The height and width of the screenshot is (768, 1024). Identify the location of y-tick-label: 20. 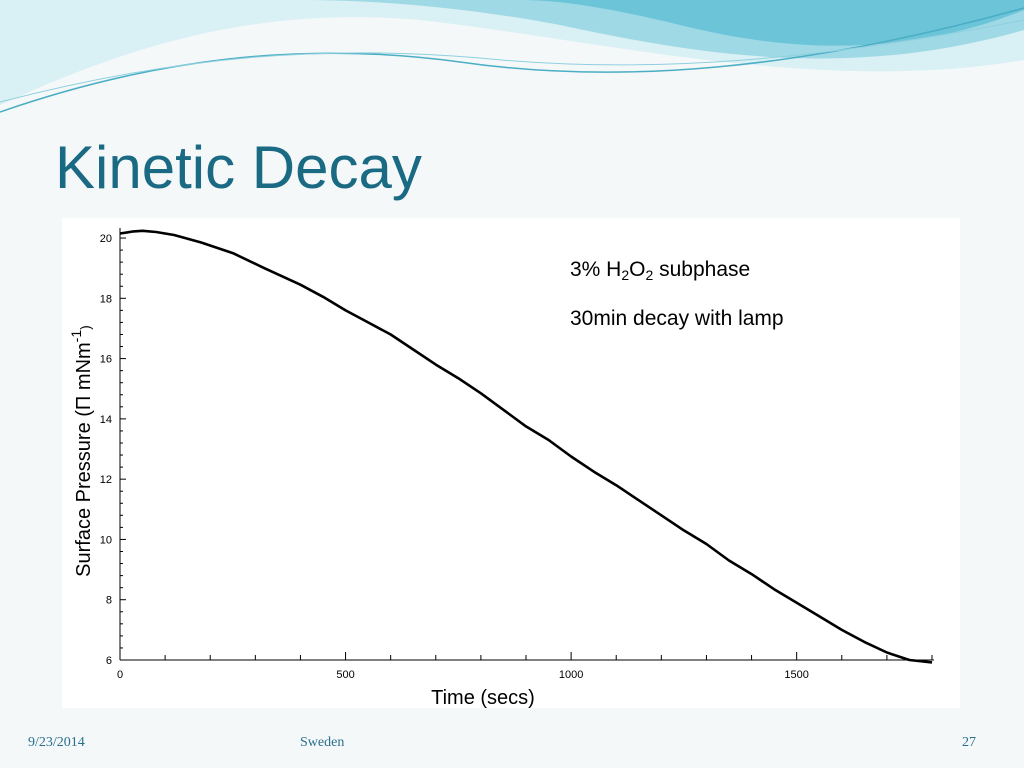
(106, 239).